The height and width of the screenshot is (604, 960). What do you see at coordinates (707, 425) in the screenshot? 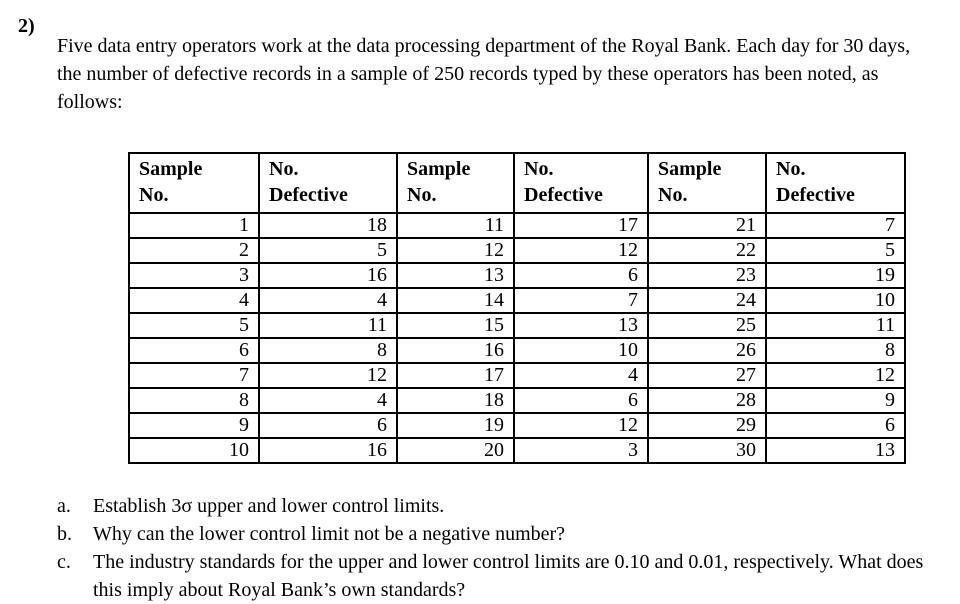
I see `table-cell: 29` at bounding box center [707, 425].